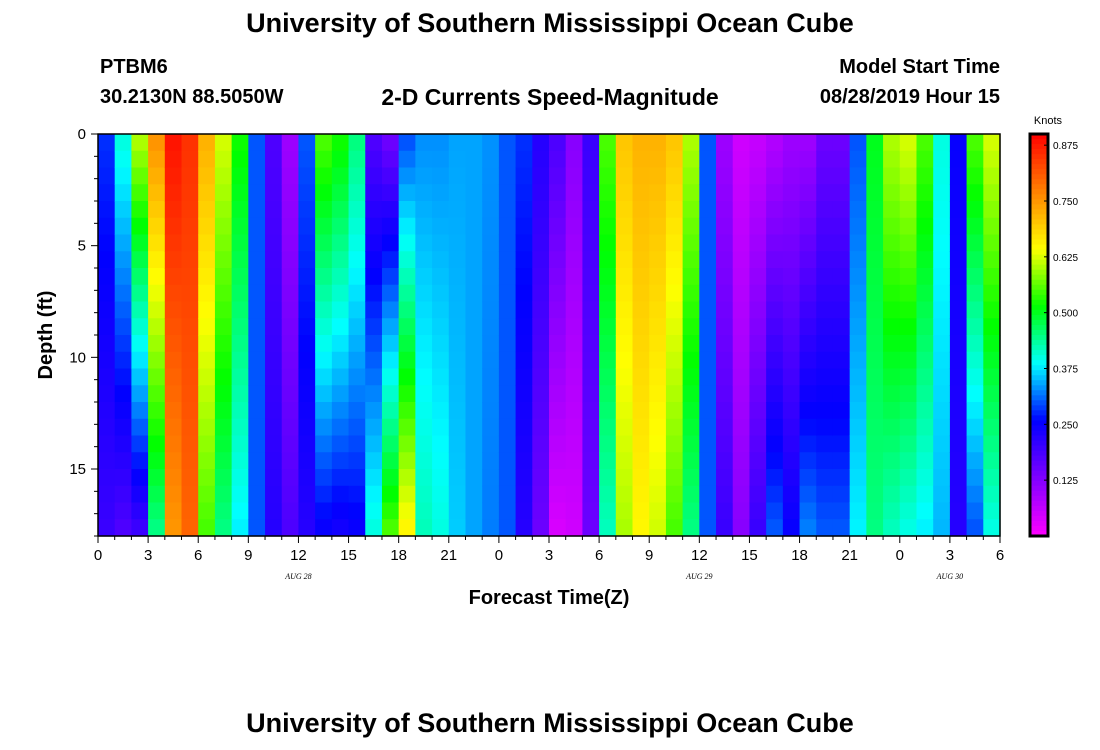  I want to click on y-tick-label: 15, so click(77, 469).